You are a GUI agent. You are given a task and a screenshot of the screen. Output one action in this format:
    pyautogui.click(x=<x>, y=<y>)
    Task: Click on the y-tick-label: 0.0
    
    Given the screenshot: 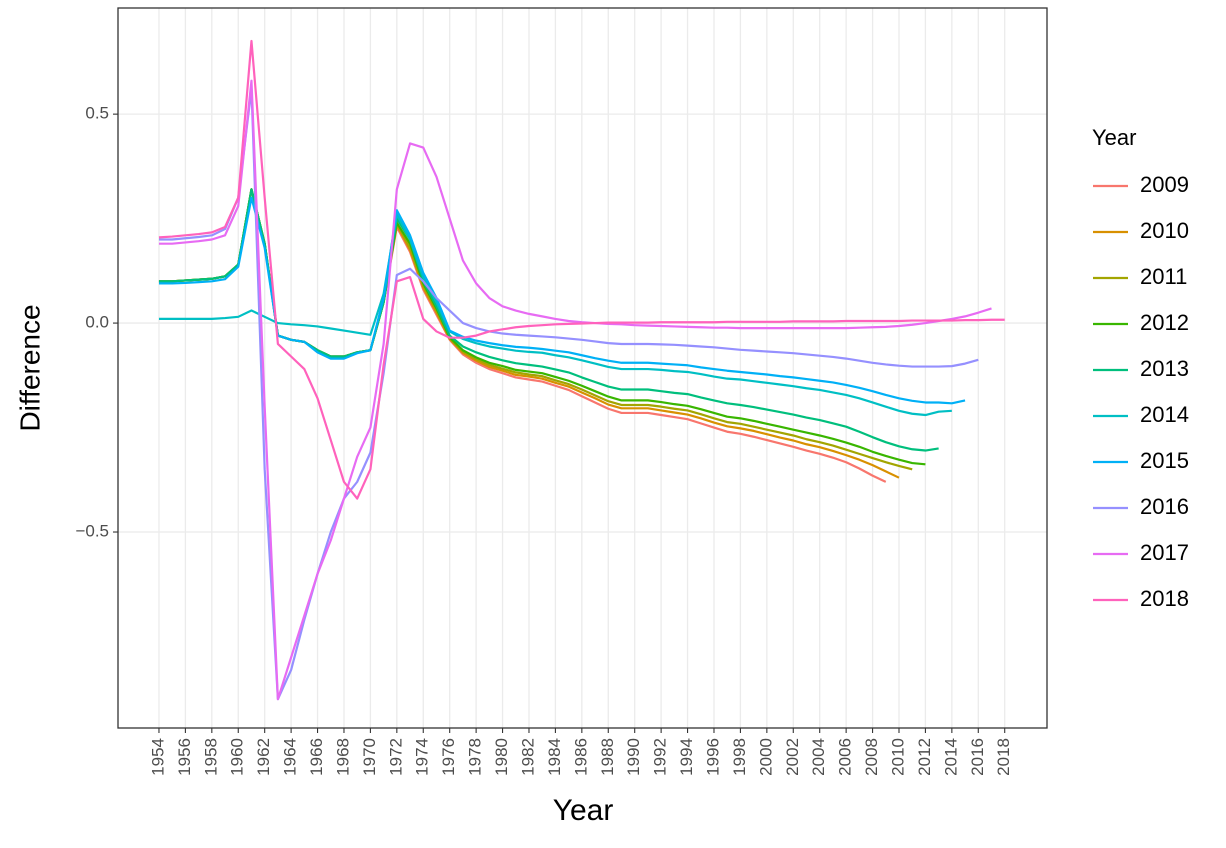 What is the action you would take?
    pyautogui.click(x=97, y=322)
    